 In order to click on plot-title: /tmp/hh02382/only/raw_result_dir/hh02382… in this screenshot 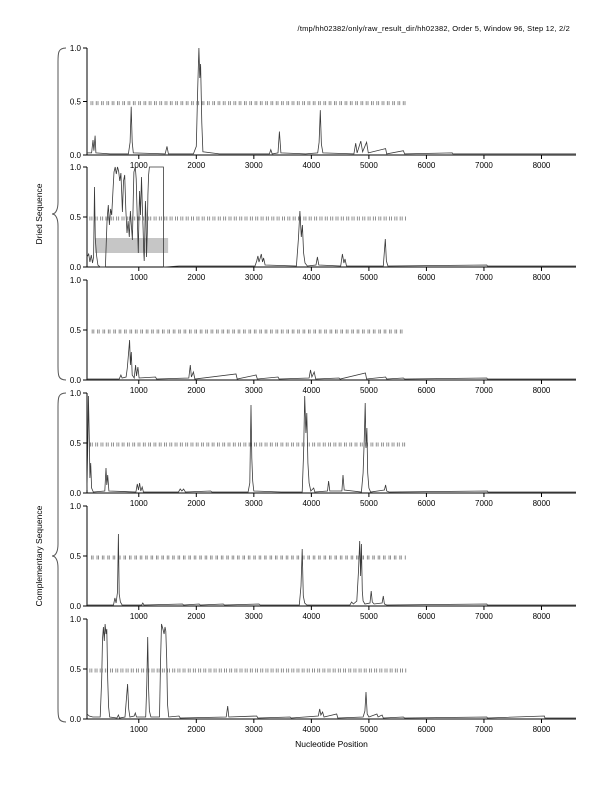, I will do `click(433, 28)`.